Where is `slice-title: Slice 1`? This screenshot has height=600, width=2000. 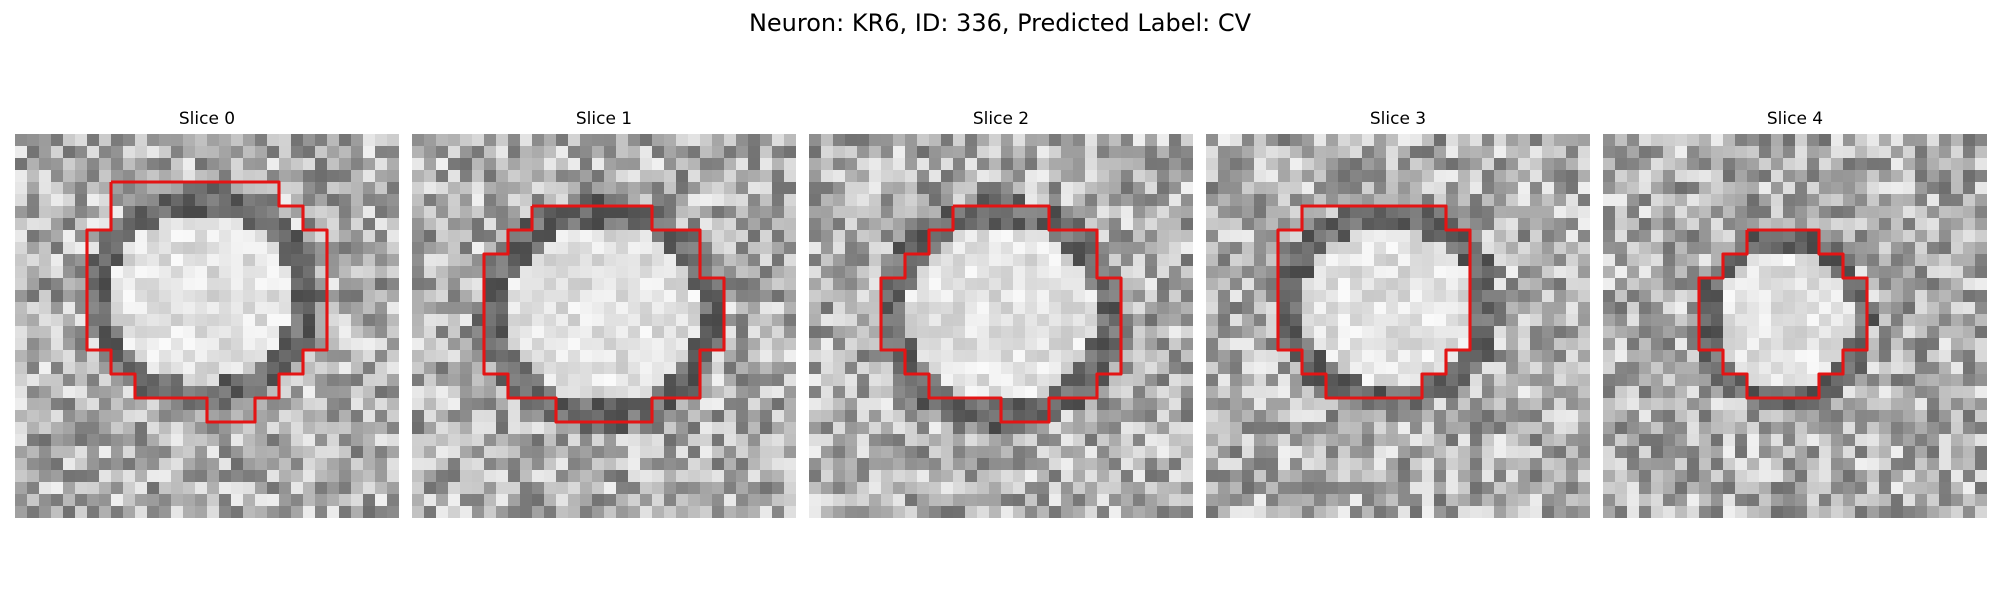 slice-title: Slice 1 is located at coordinates (604, 119).